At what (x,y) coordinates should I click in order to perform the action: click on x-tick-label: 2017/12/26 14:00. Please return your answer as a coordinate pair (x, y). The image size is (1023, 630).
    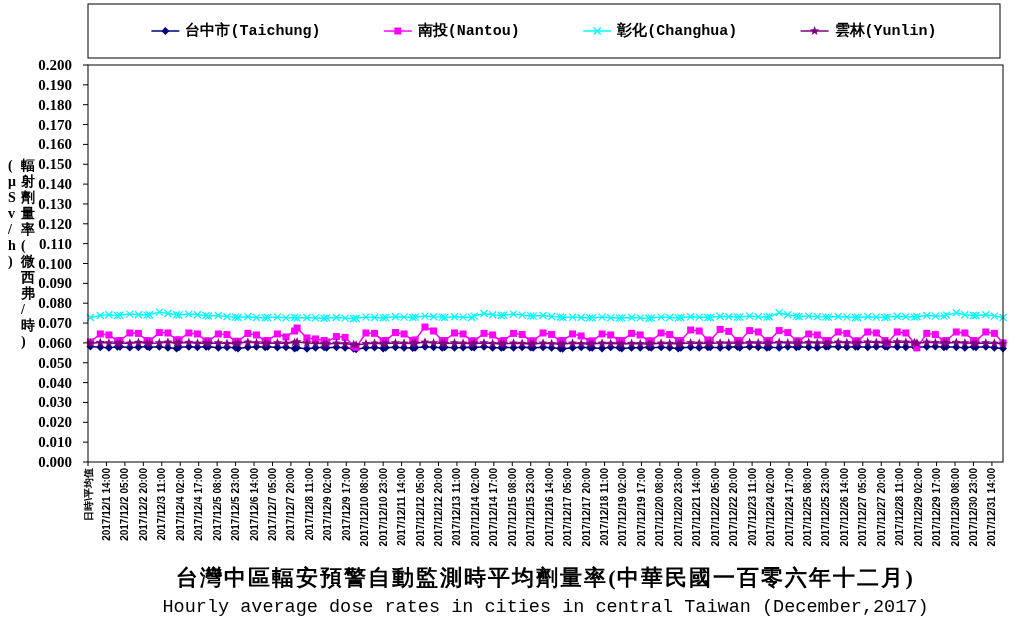
    Looking at the image, I should click on (844, 507).